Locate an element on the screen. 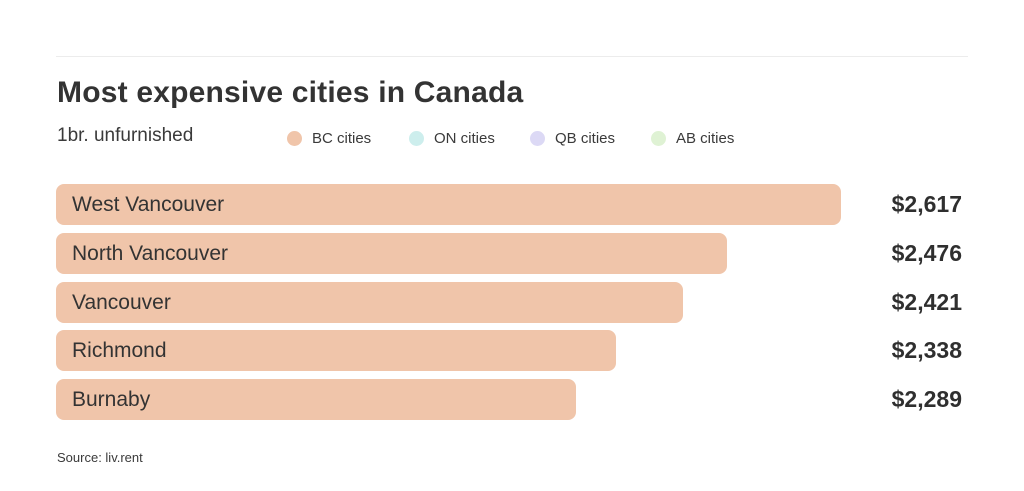 The height and width of the screenshot is (491, 1024). legend-item: QB cities is located at coordinates (572, 138).